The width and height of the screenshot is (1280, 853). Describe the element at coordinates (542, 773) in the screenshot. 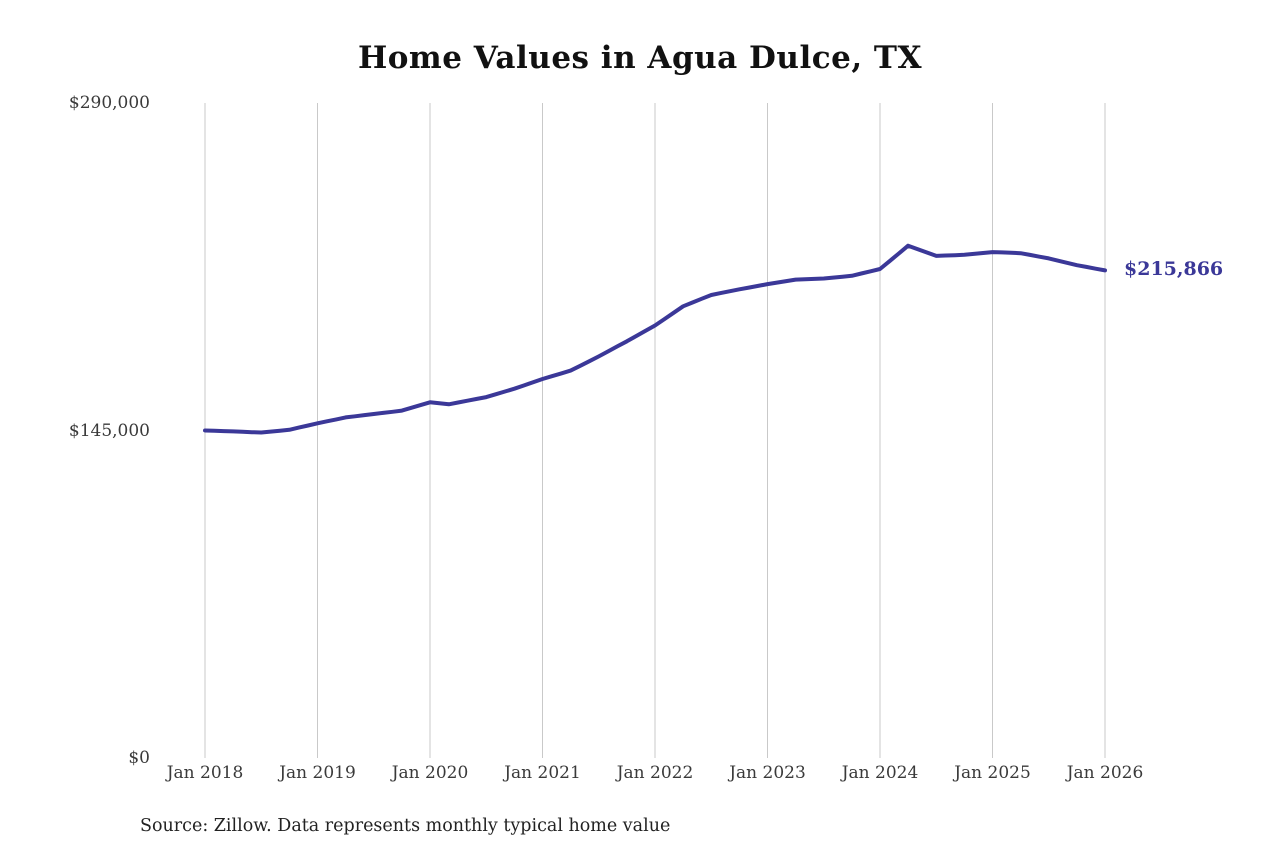

I see `x-tick-label: Jan 2021` at that location.